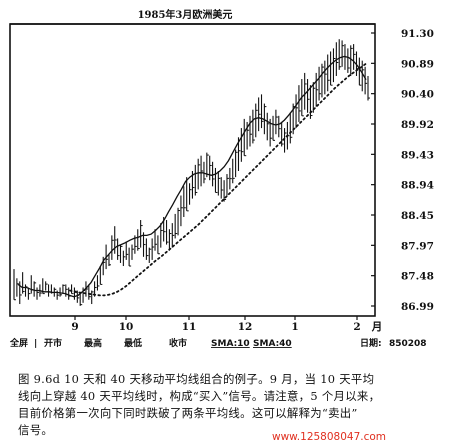 This screenshot has width=452, height=447. What do you see at coordinates (417, 277) in the screenshot?
I see `y-tick-label: 87.48` at bounding box center [417, 277].